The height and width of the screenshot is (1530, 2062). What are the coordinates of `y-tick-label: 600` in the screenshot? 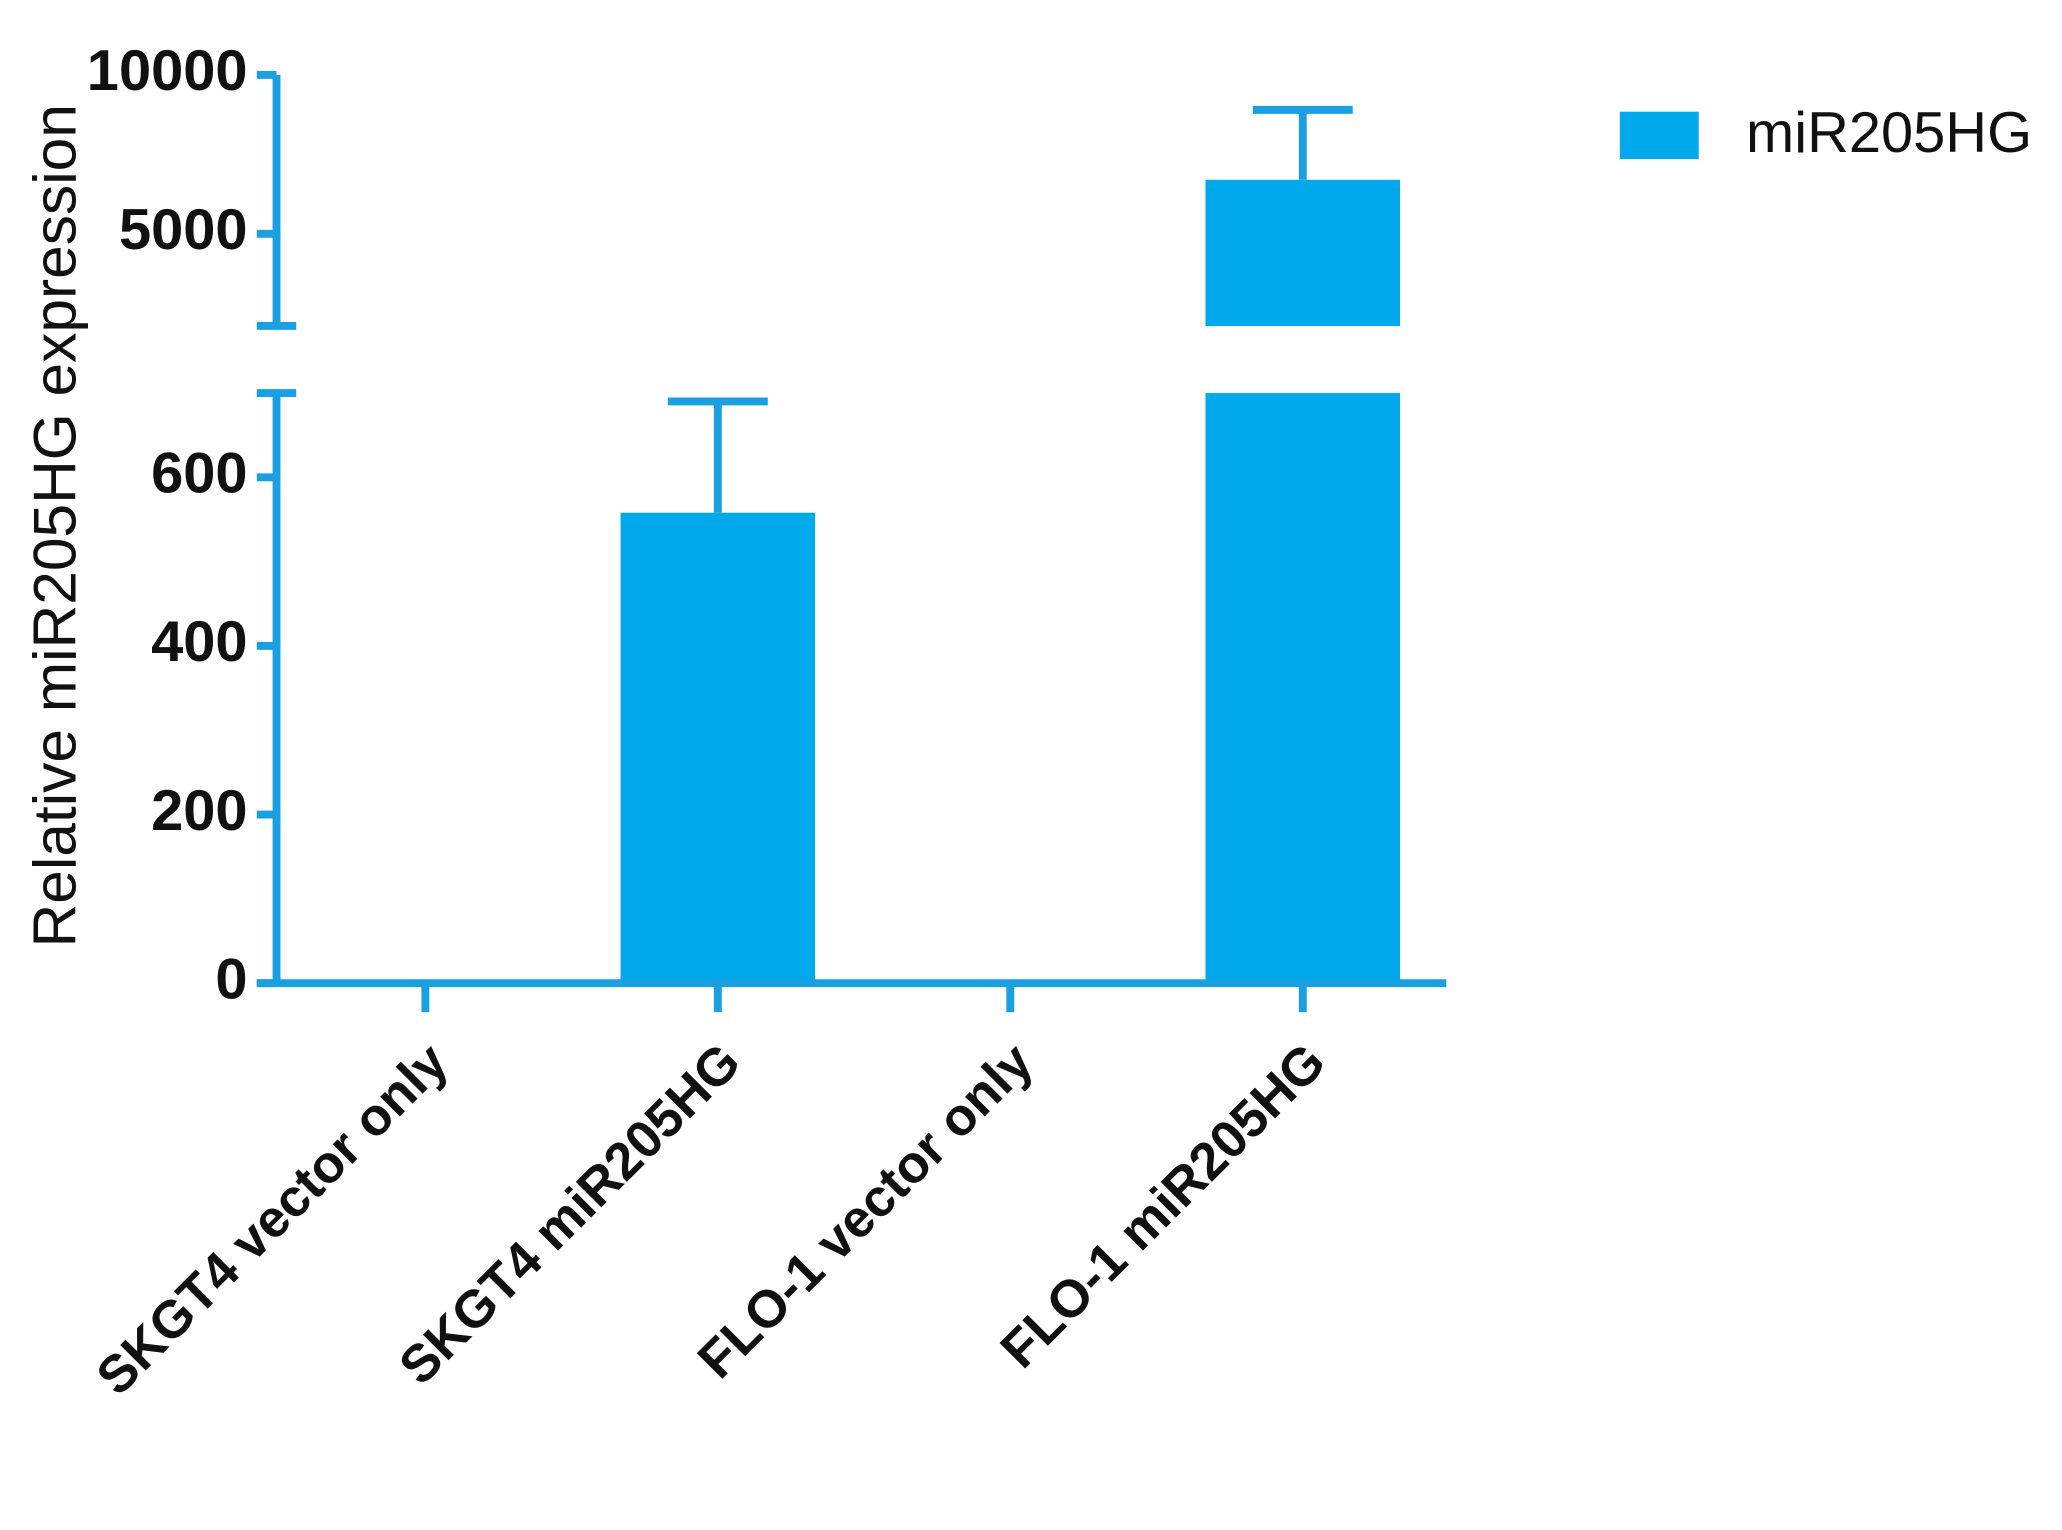 It's located at (199, 474).